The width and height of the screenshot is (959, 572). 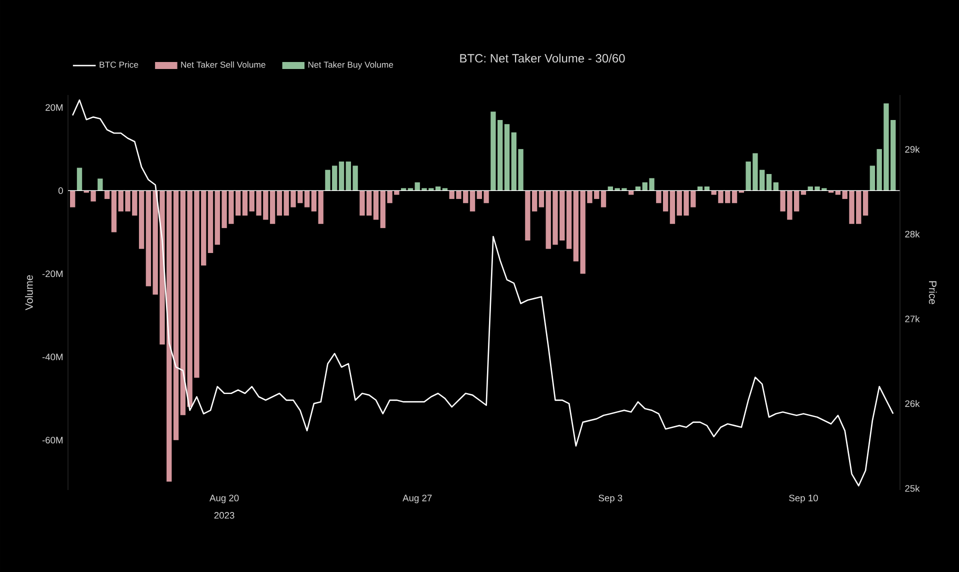 I want to click on y-tick-label: -60M, so click(x=52, y=440).